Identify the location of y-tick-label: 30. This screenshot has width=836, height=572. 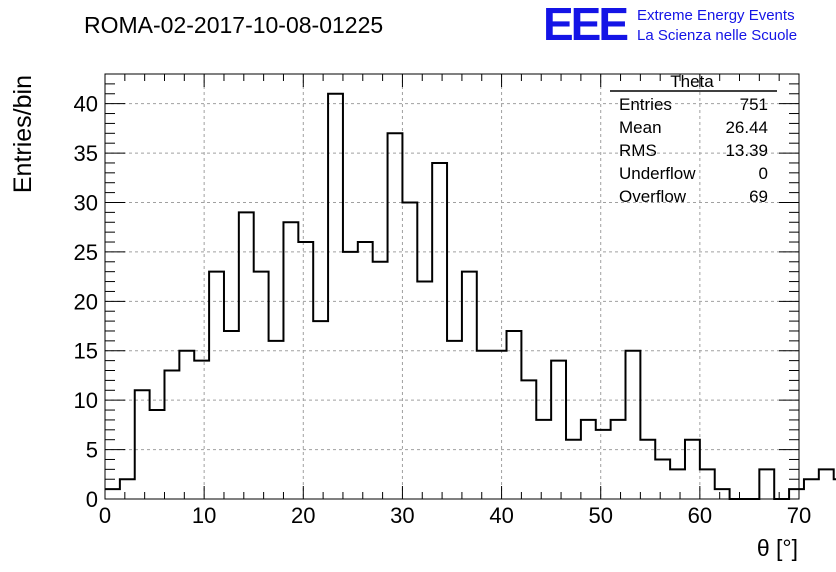
(86, 202).